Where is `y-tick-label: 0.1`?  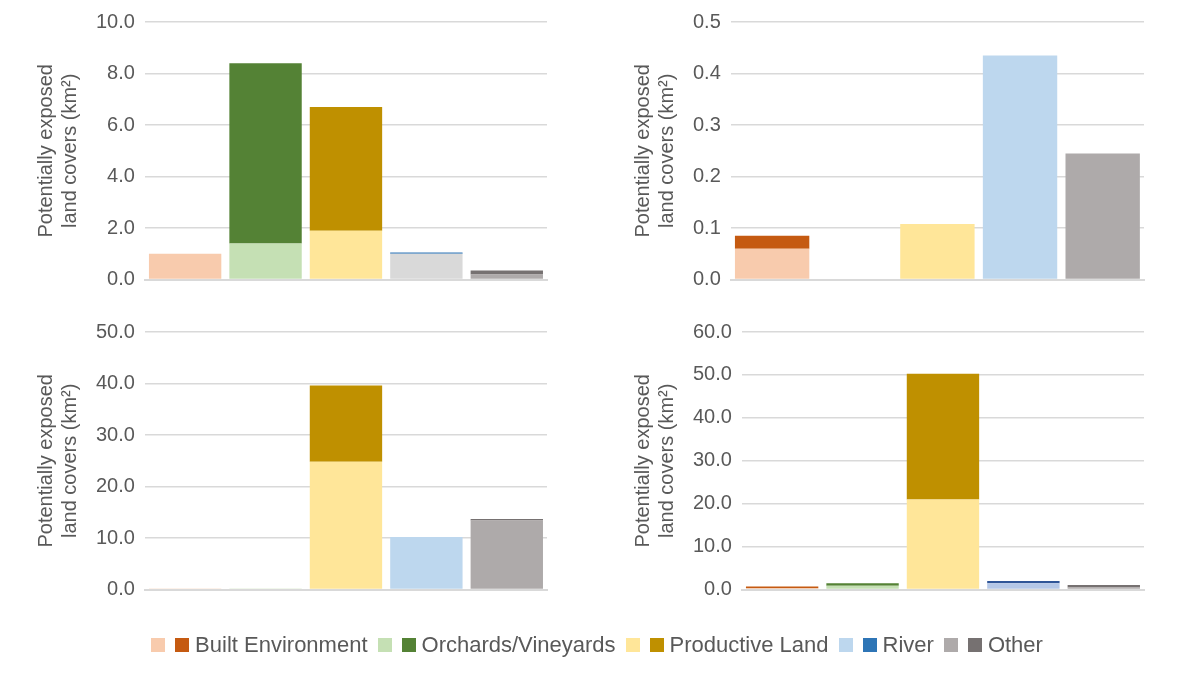
y-tick-label: 0.1 is located at coordinates (706, 226).